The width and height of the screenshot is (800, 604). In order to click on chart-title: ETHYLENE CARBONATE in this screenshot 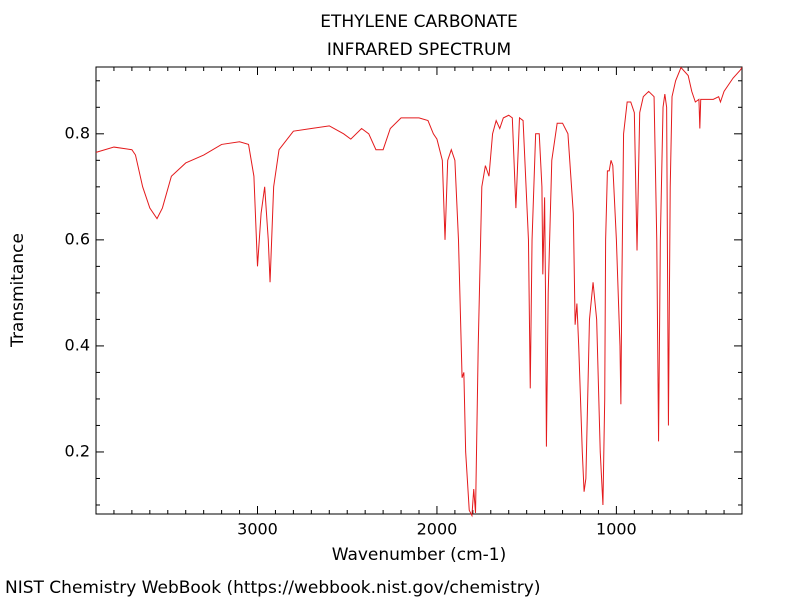, I will do `click(419, 22)`.